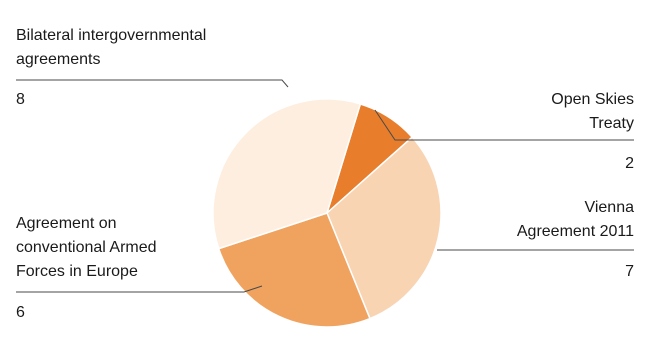 This screenshot has width=646, height=360. What do you see at coordinates (86, 247) in the screenshot?
I see `slice-label-text: conventional Armed` at bounding box center [86, 247].